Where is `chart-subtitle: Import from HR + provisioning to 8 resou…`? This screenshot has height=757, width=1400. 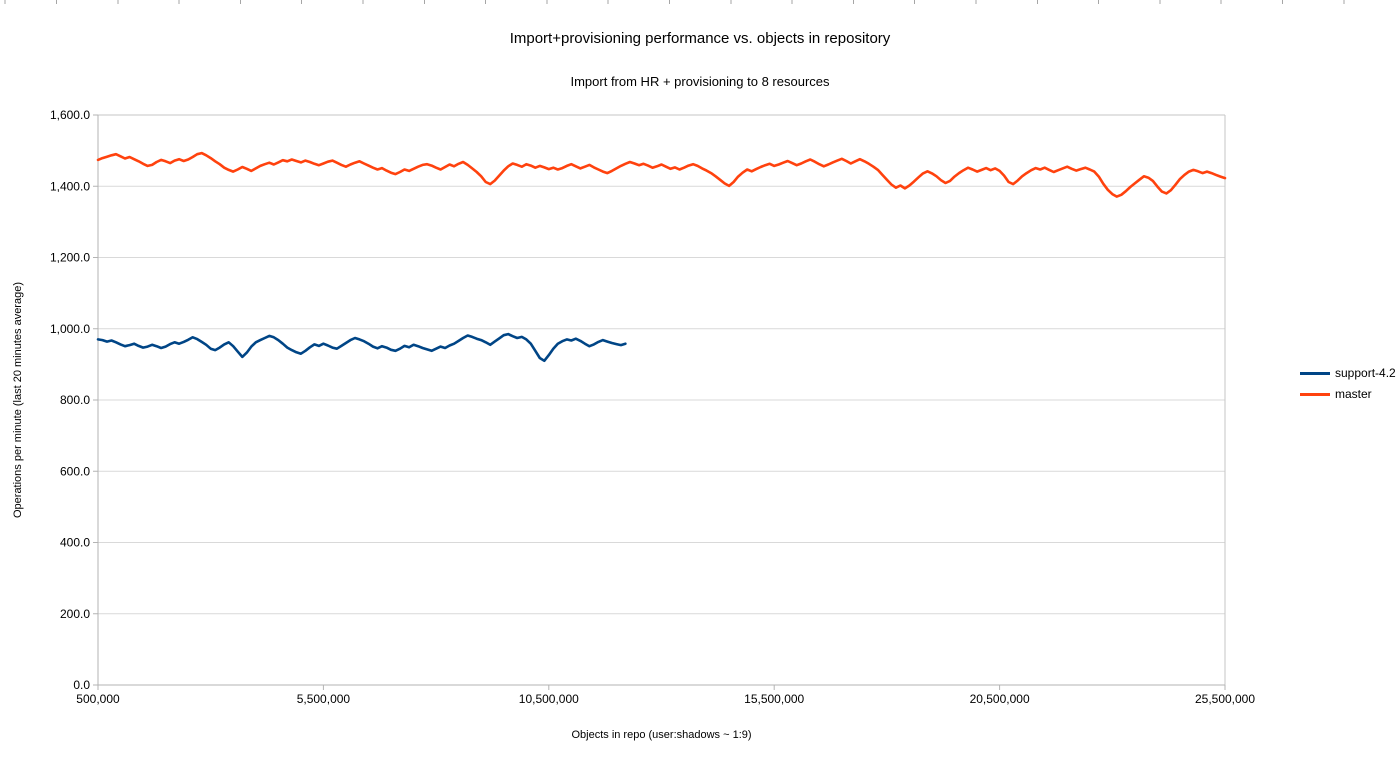 chart-subtitle: Import from HR + provisioning to 8 resou… is located at coordinates (700, 81).